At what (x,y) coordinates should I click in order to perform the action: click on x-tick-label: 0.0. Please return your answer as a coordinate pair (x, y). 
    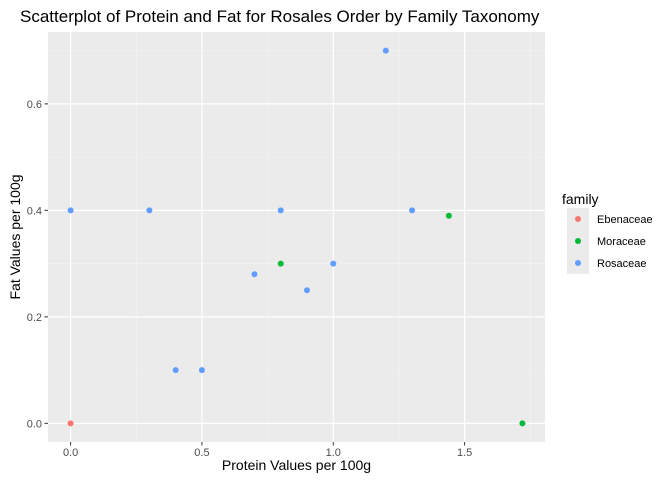
    Looking at the image, I should click on (70, 453).